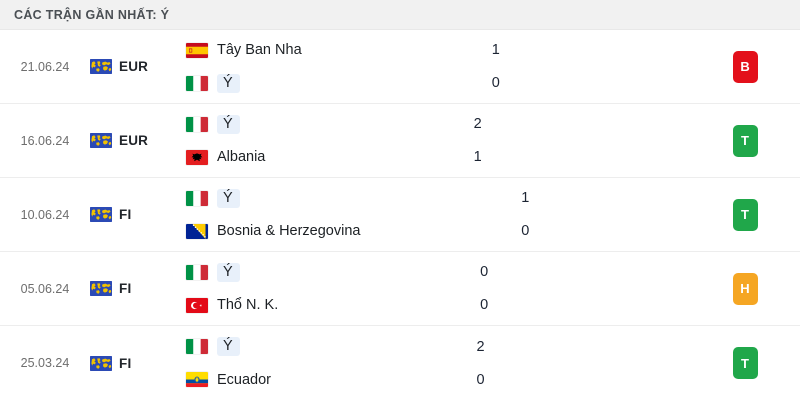 This screenshot has width=800, height=400. Describe the element at coordinates (197, 379) in the screenshot. I see `ecuador-flag-icon` at that location.